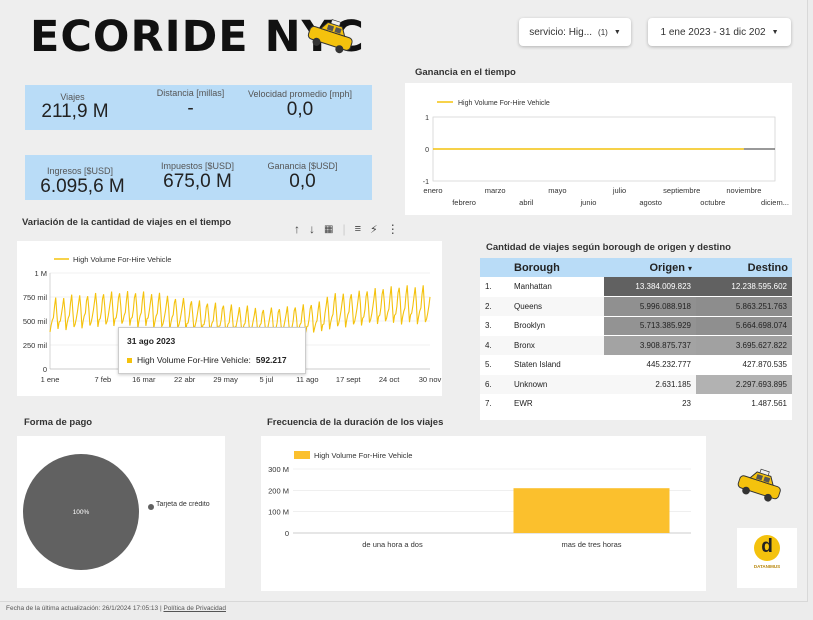  I want to click on x-tick-label: noviembre, so click(743, 190).